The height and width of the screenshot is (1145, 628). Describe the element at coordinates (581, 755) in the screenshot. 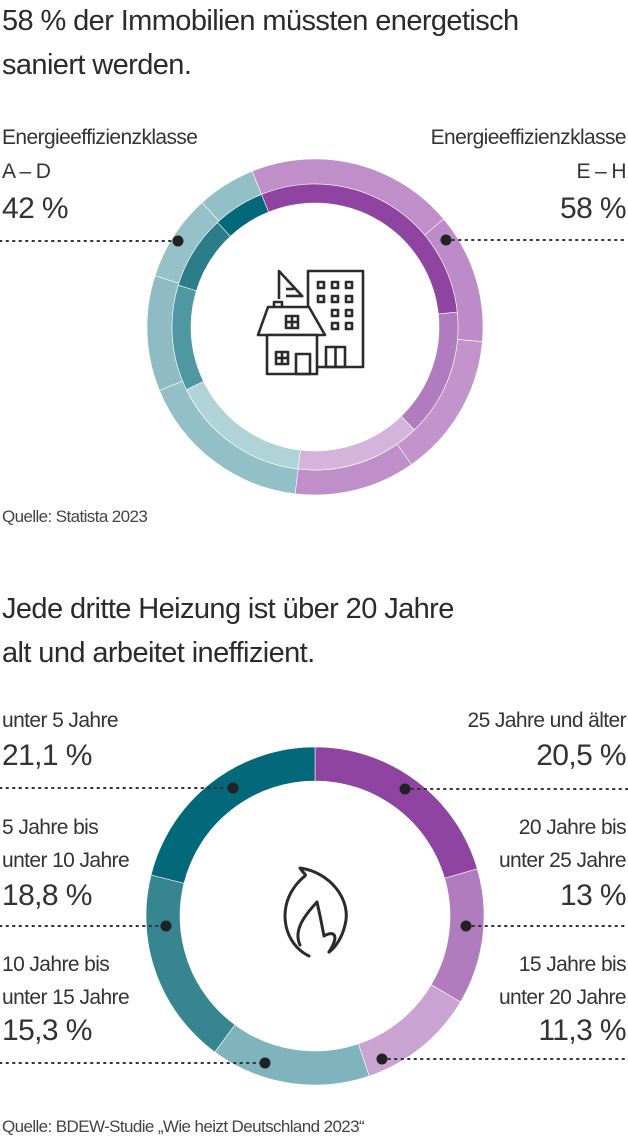

I see `value-25-plus: 20,5 %` at that location.